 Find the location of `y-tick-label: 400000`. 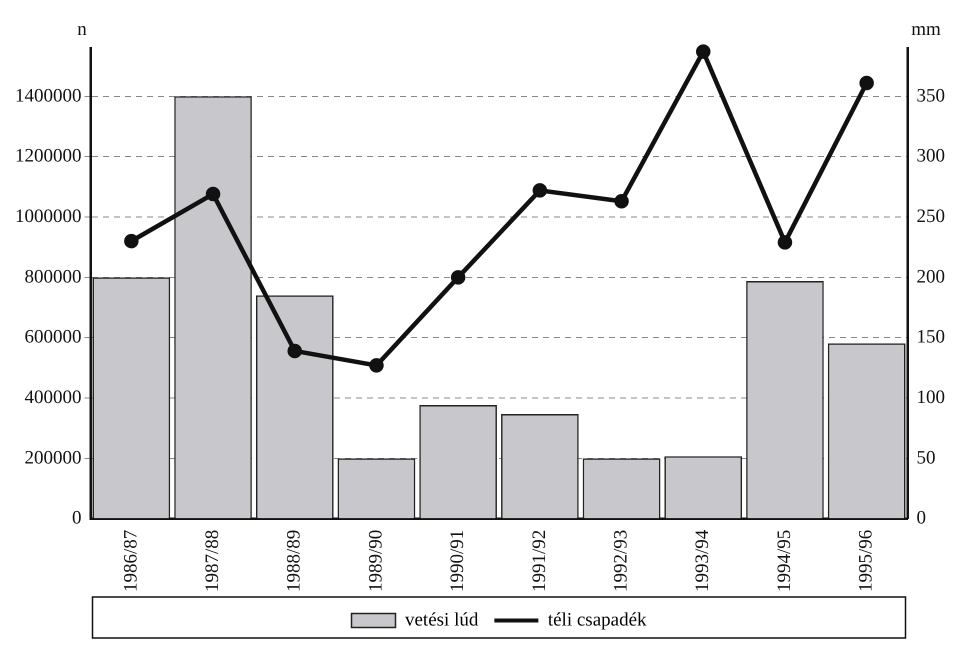

y-tick-label: 400000 is located at coordinates (53, 397).